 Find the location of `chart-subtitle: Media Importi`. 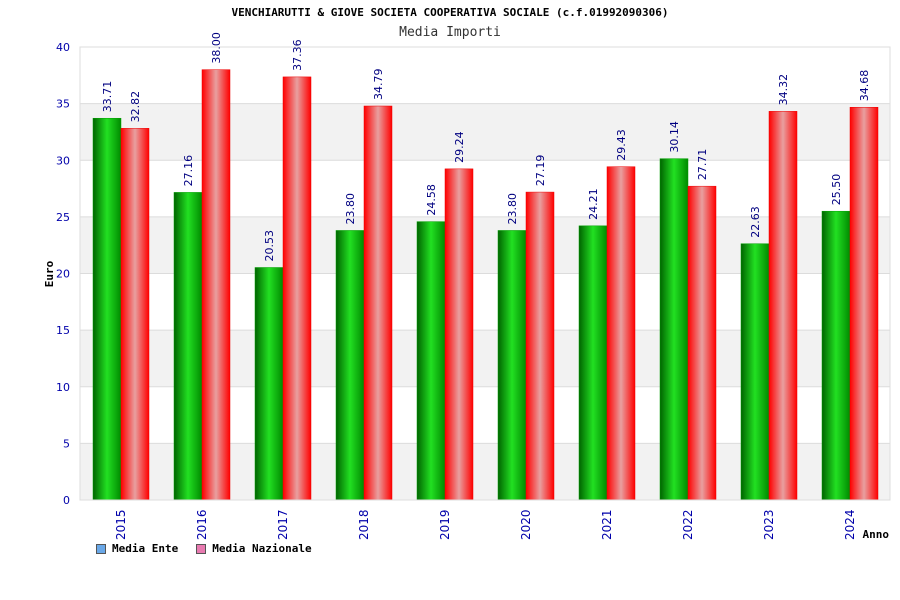

chart-subtitle: Media Importi is located at coordinates (450, 32).